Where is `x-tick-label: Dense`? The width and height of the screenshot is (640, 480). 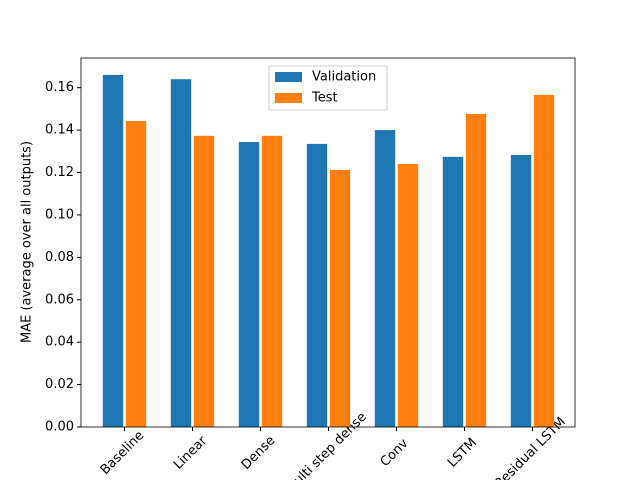
x-tick-label: Dense is located at coordinates (259, 453).